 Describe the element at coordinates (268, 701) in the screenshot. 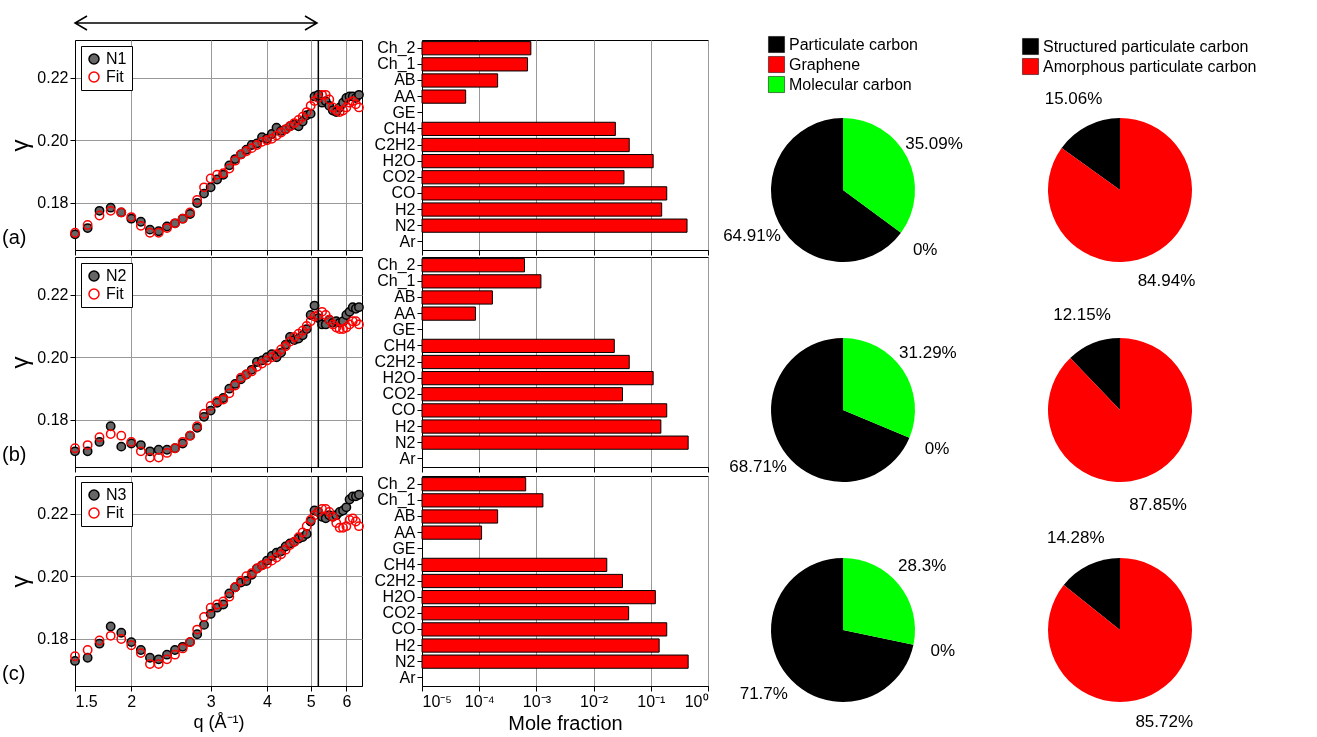

I see `x-tick-label: 4` at that location.